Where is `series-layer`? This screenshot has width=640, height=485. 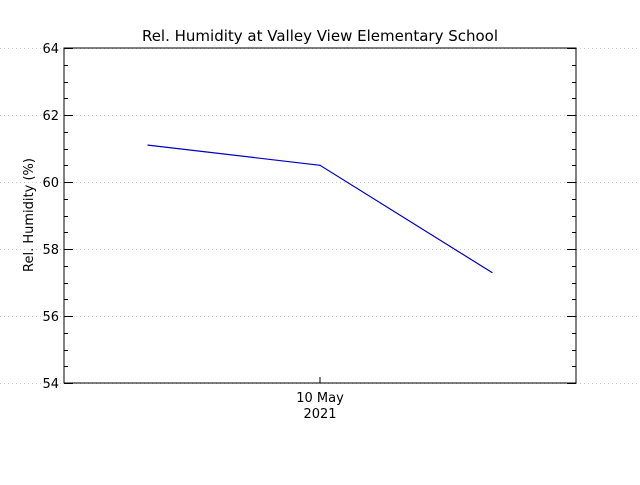 series-layer is located at coordinates (320, 209).